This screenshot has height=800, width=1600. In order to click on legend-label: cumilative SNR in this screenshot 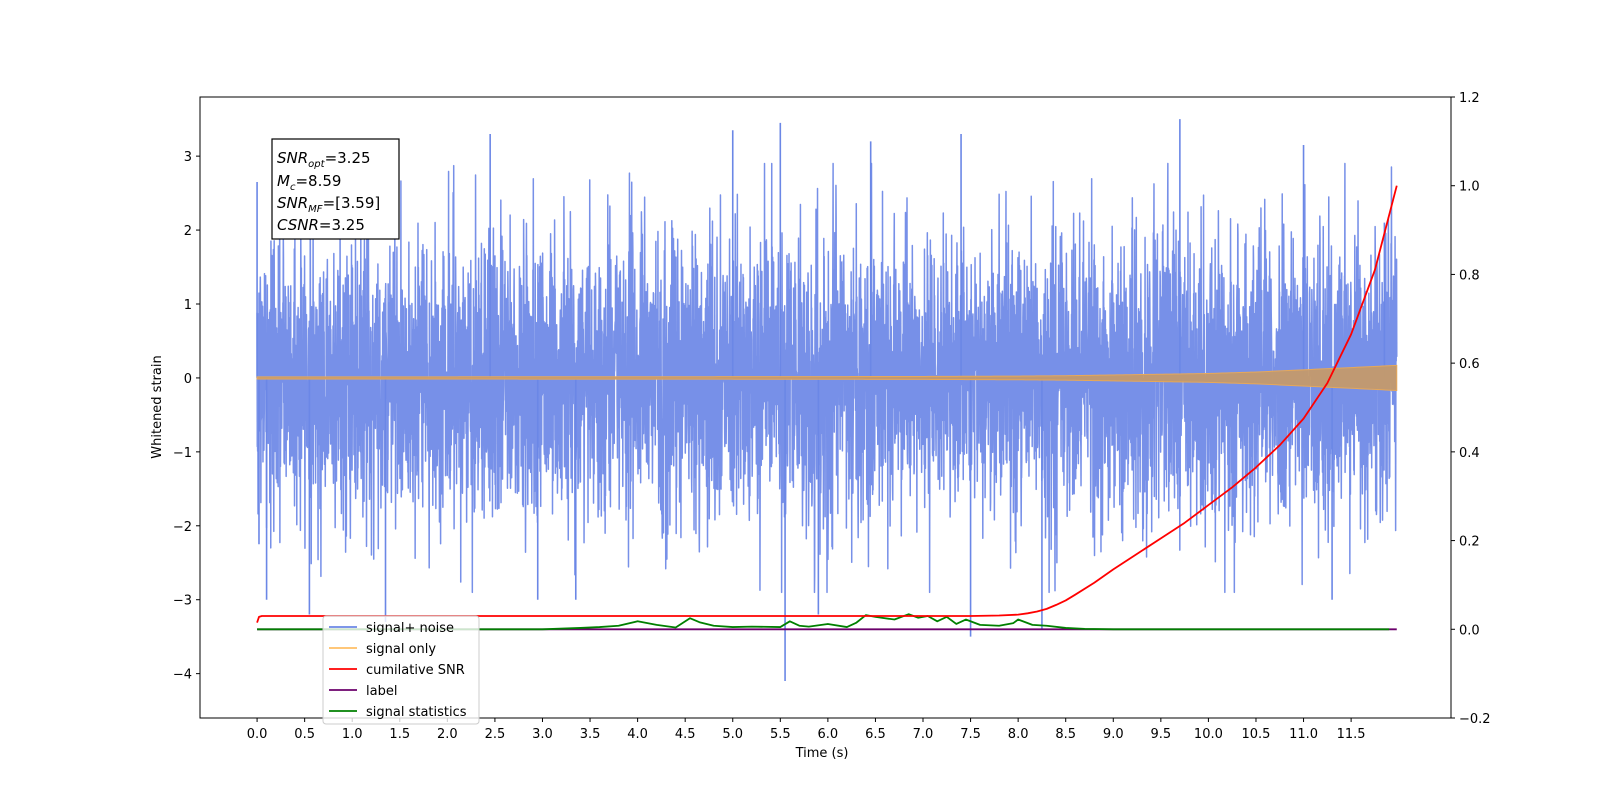, I will do `click(415, 670)`.